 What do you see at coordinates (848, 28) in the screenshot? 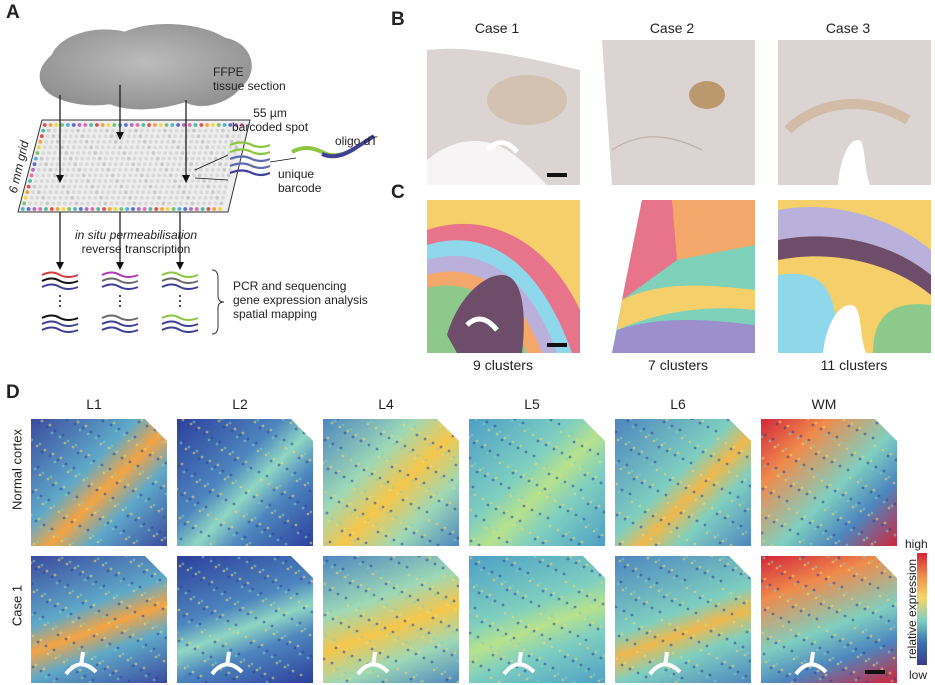
I see `case-title-3: Case 3` at bounding box center [848, 28].